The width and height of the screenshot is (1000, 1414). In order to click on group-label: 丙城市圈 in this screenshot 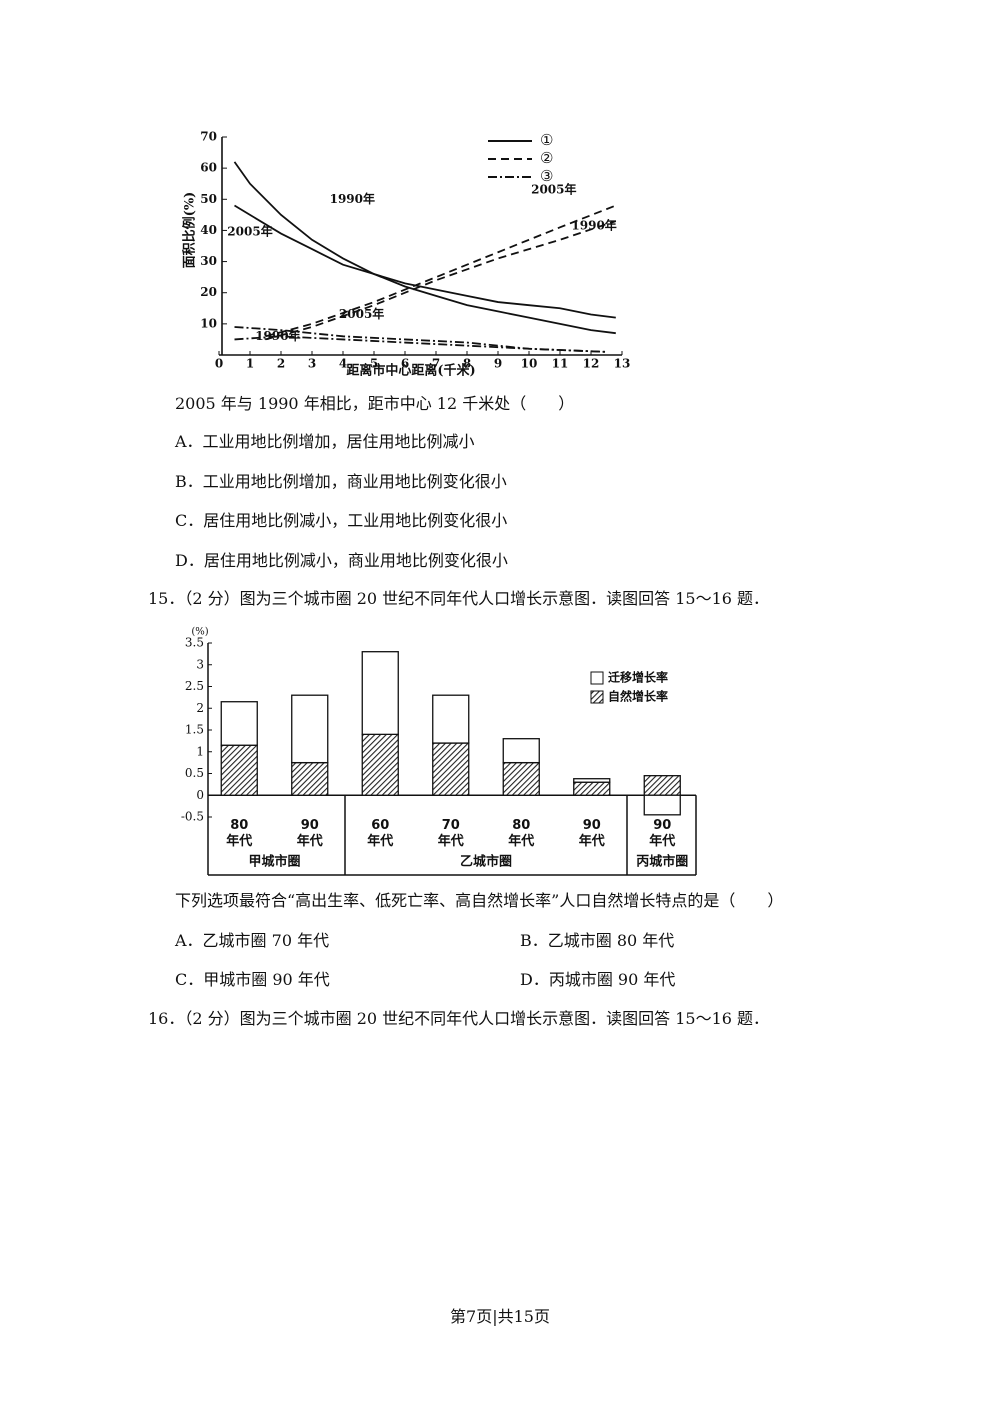, I will do `click(662, 862)`.